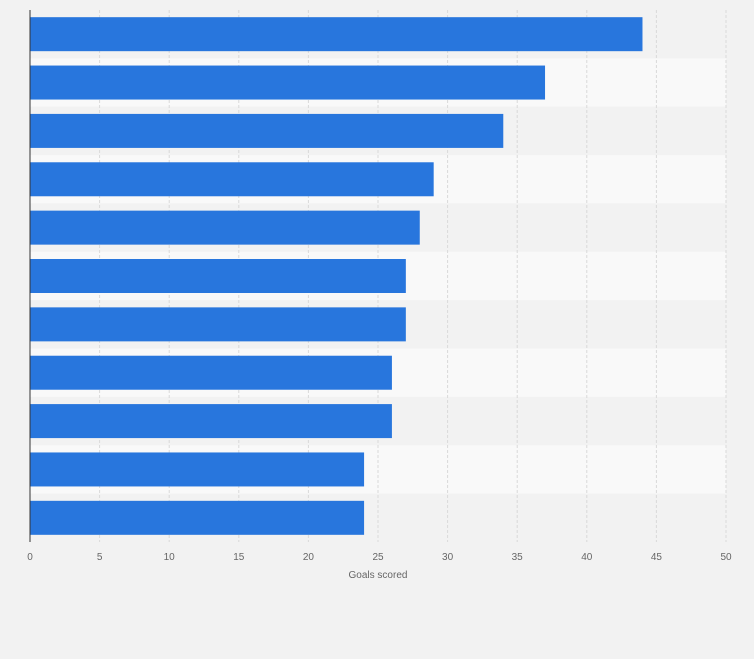  Describe the element at coordinates (309, 557) in the screenshot. I see `x-tick-label: 20` at that location.